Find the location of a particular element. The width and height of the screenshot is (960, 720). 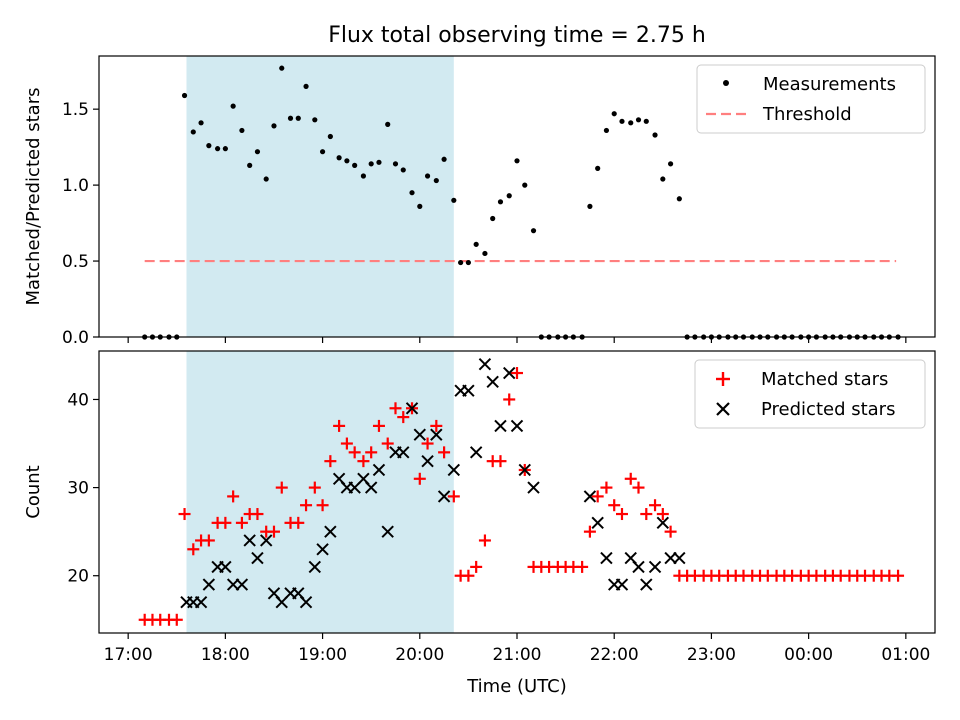

bottom-y-tick-label: 20 is located at coordinates (78, 577).